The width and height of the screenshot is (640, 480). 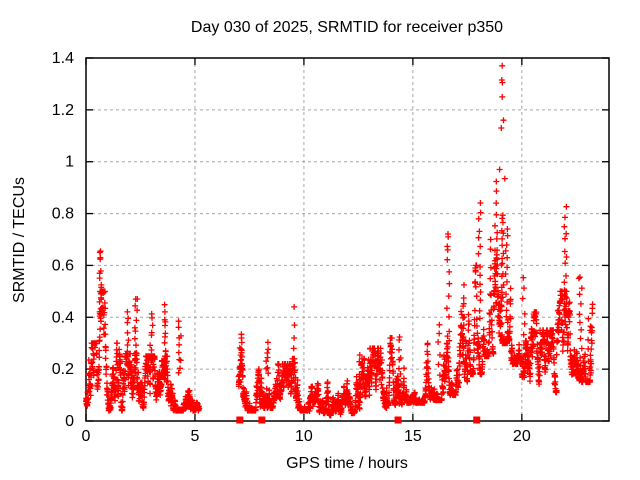 What do you see at coordinates (86, 436) in the screenshot?
I see `x-tick-label: 0` at bounding box center [86, 436].